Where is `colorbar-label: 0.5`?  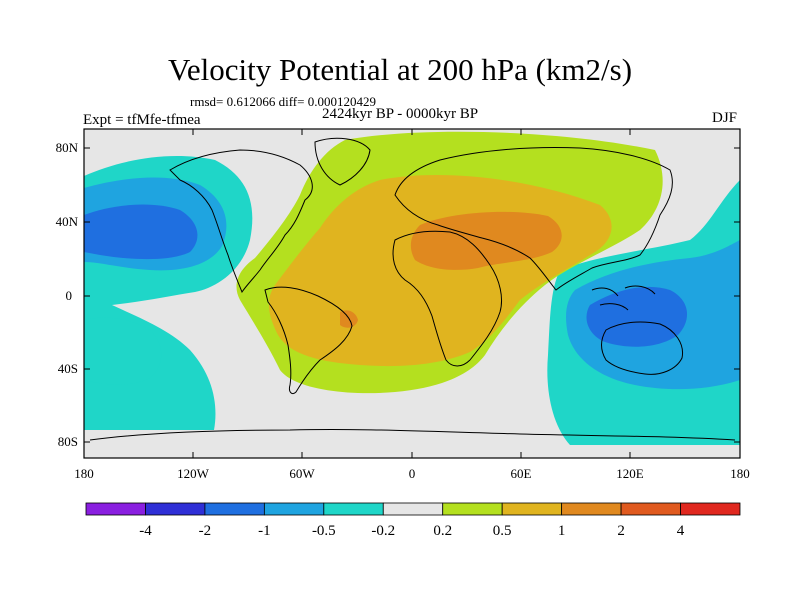
colorbar-label: 0.5 is located at coordinates (502, 531).